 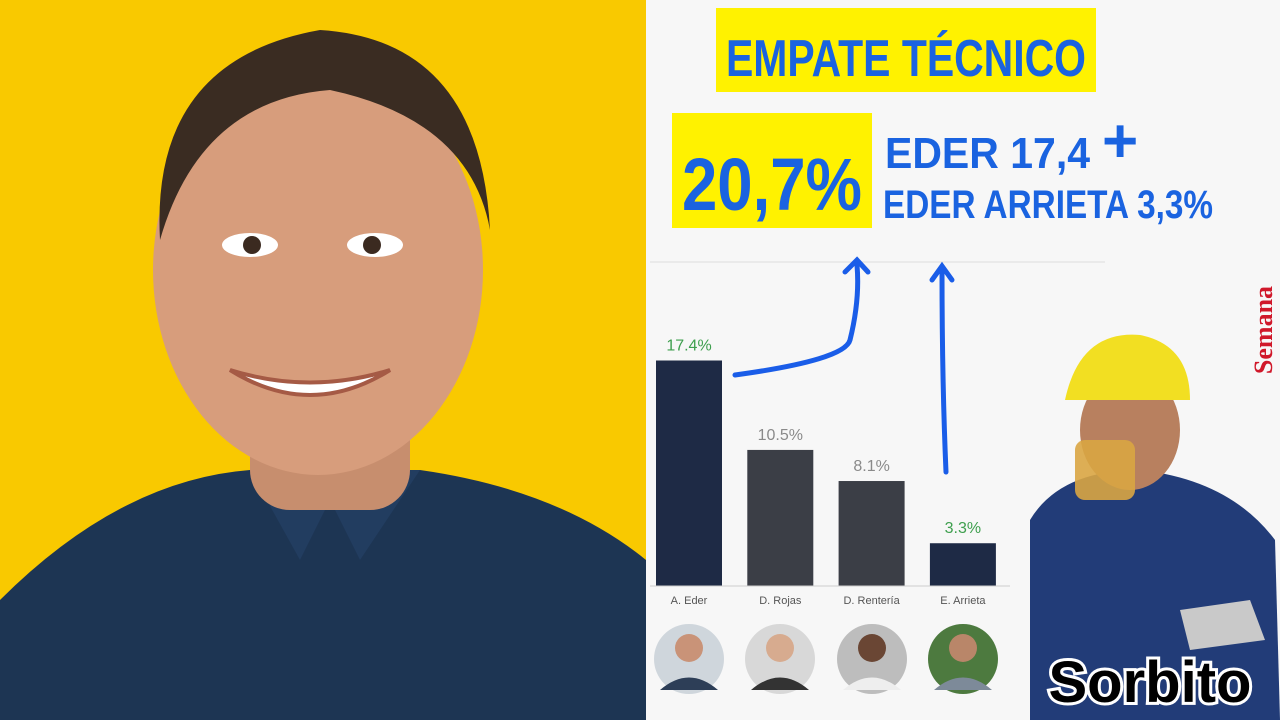 I want to click on tag-label: Sorbito, so click(x=1150, y=682).